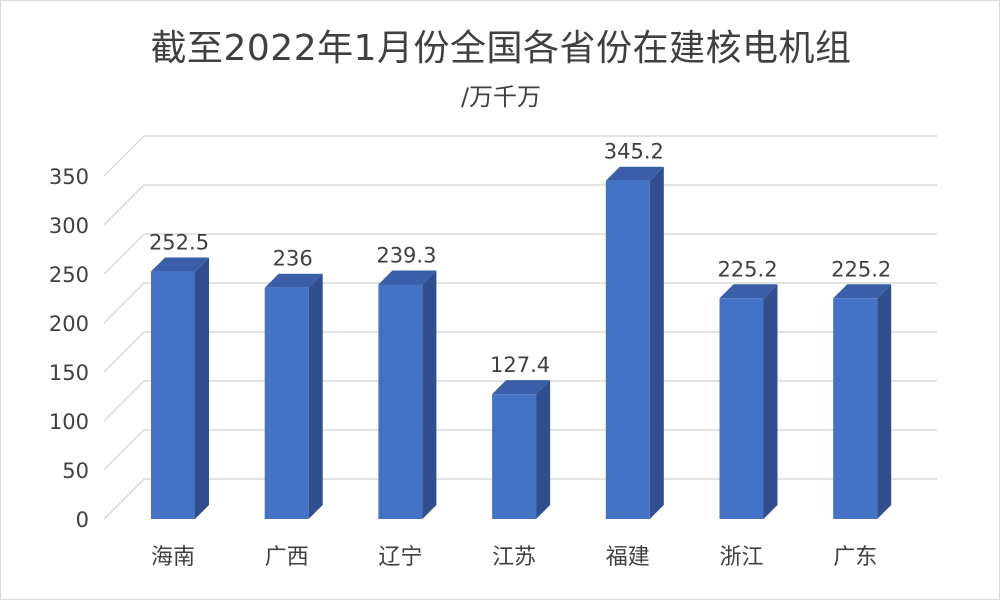 This screenshot has width=1000, height=601. Describe the element at coordinates (69, 373) in the screenshot. I see `y-tick-label: 150` at that location.